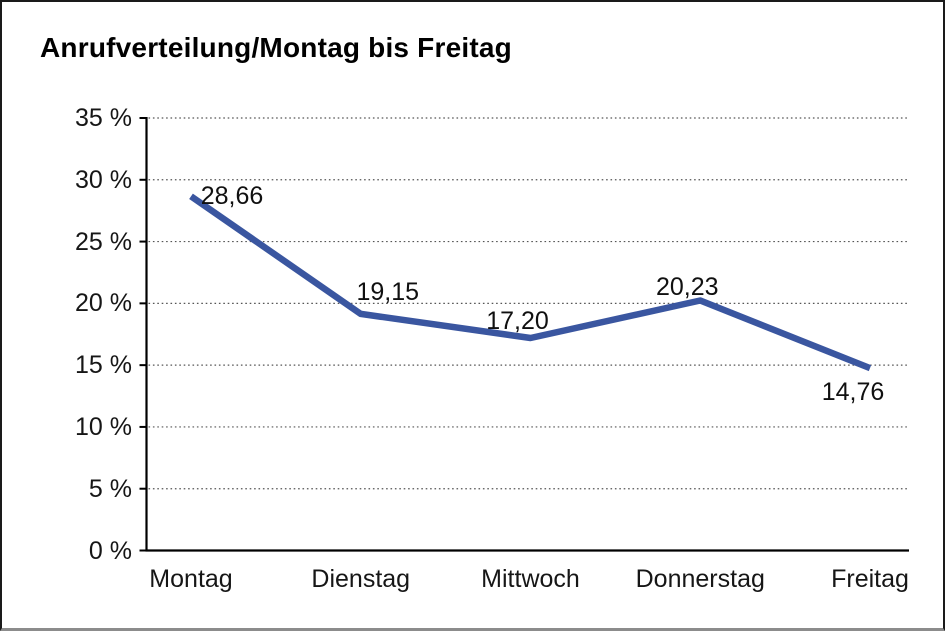  Describe the element at coordinates (870, 579) in the screenshot. I see `x-axis-category-label: Freitag` at that location.